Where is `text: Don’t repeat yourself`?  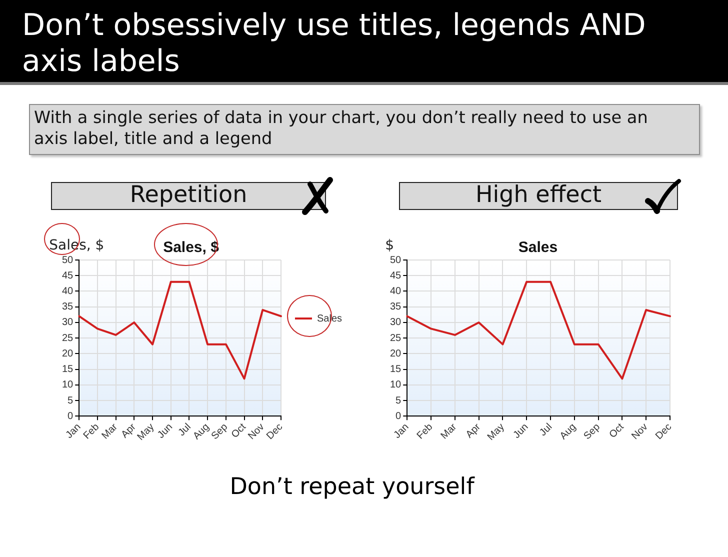 text: Don’t repeat yourself is located at coordinates (352, 487).